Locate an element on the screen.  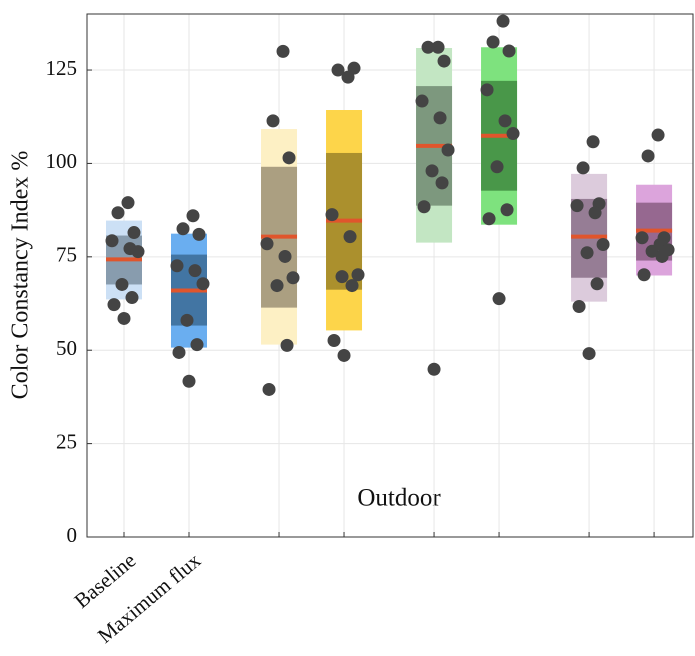
y-tick-label: 25 is located at coordinates (66, 441).